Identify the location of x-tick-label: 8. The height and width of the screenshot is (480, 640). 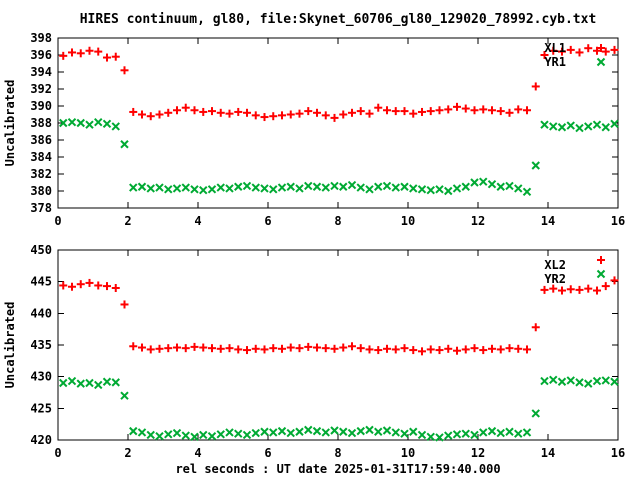
(337, 221).